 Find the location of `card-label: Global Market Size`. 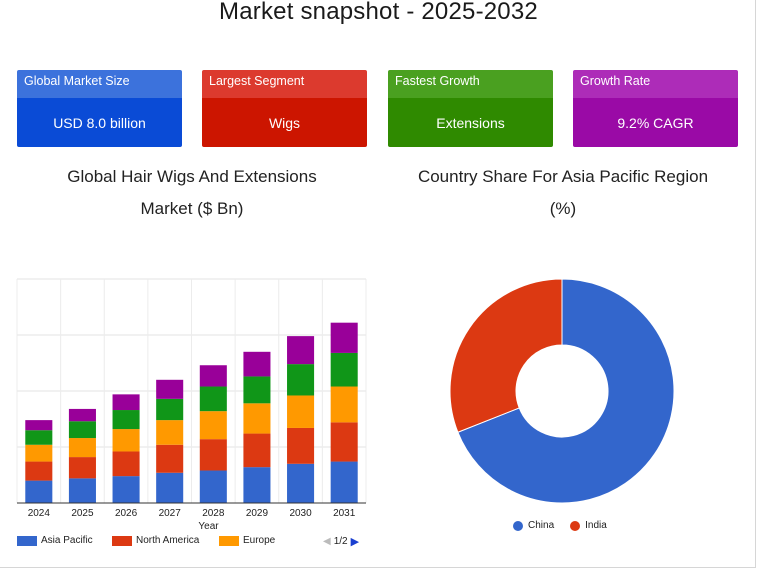

card-label: Global Market Size is located at coordinates (99, 84).